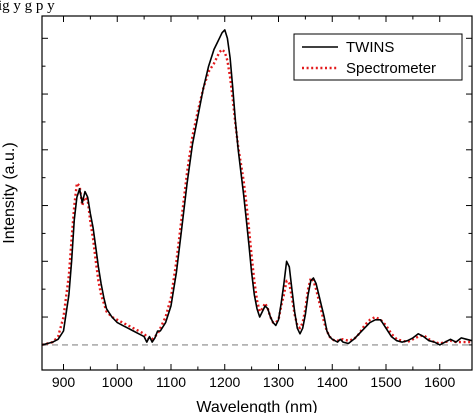  I want to click on y-axis-title: Intensity (a.u.), so click(9, 192).